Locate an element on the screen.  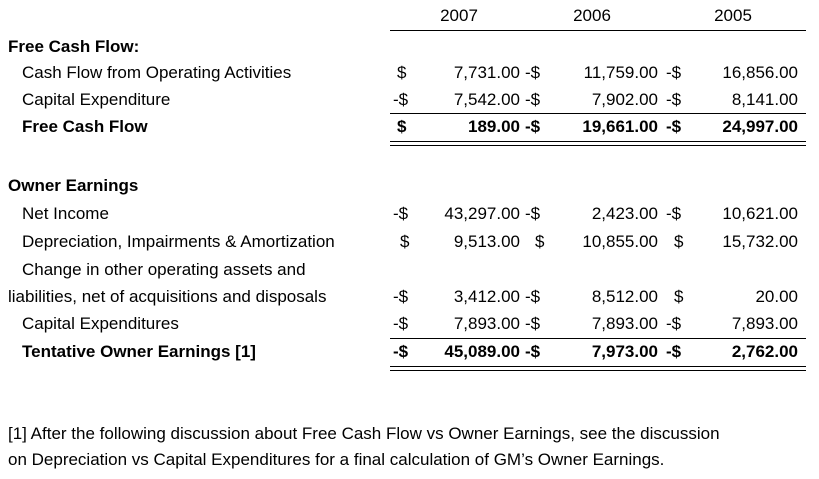
fcf-total-2005-cur: -$ is located at coordinates (674, 126).